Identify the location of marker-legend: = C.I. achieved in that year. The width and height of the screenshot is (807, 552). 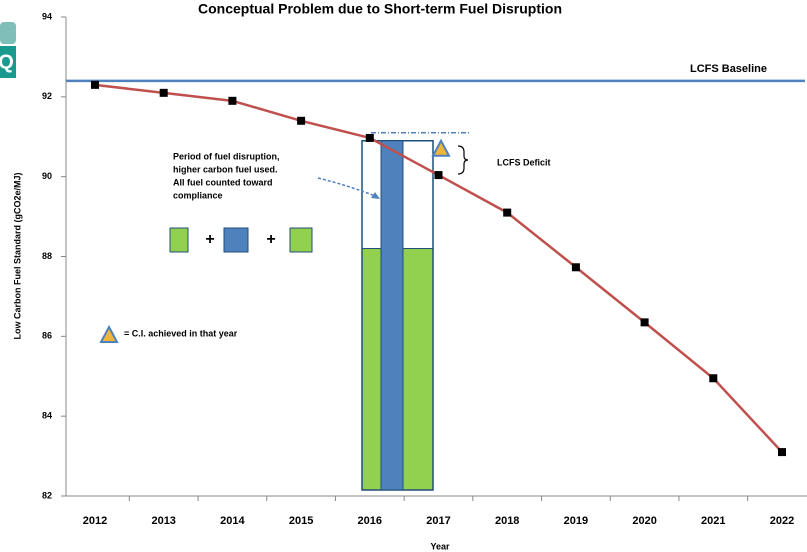
(181, 333).